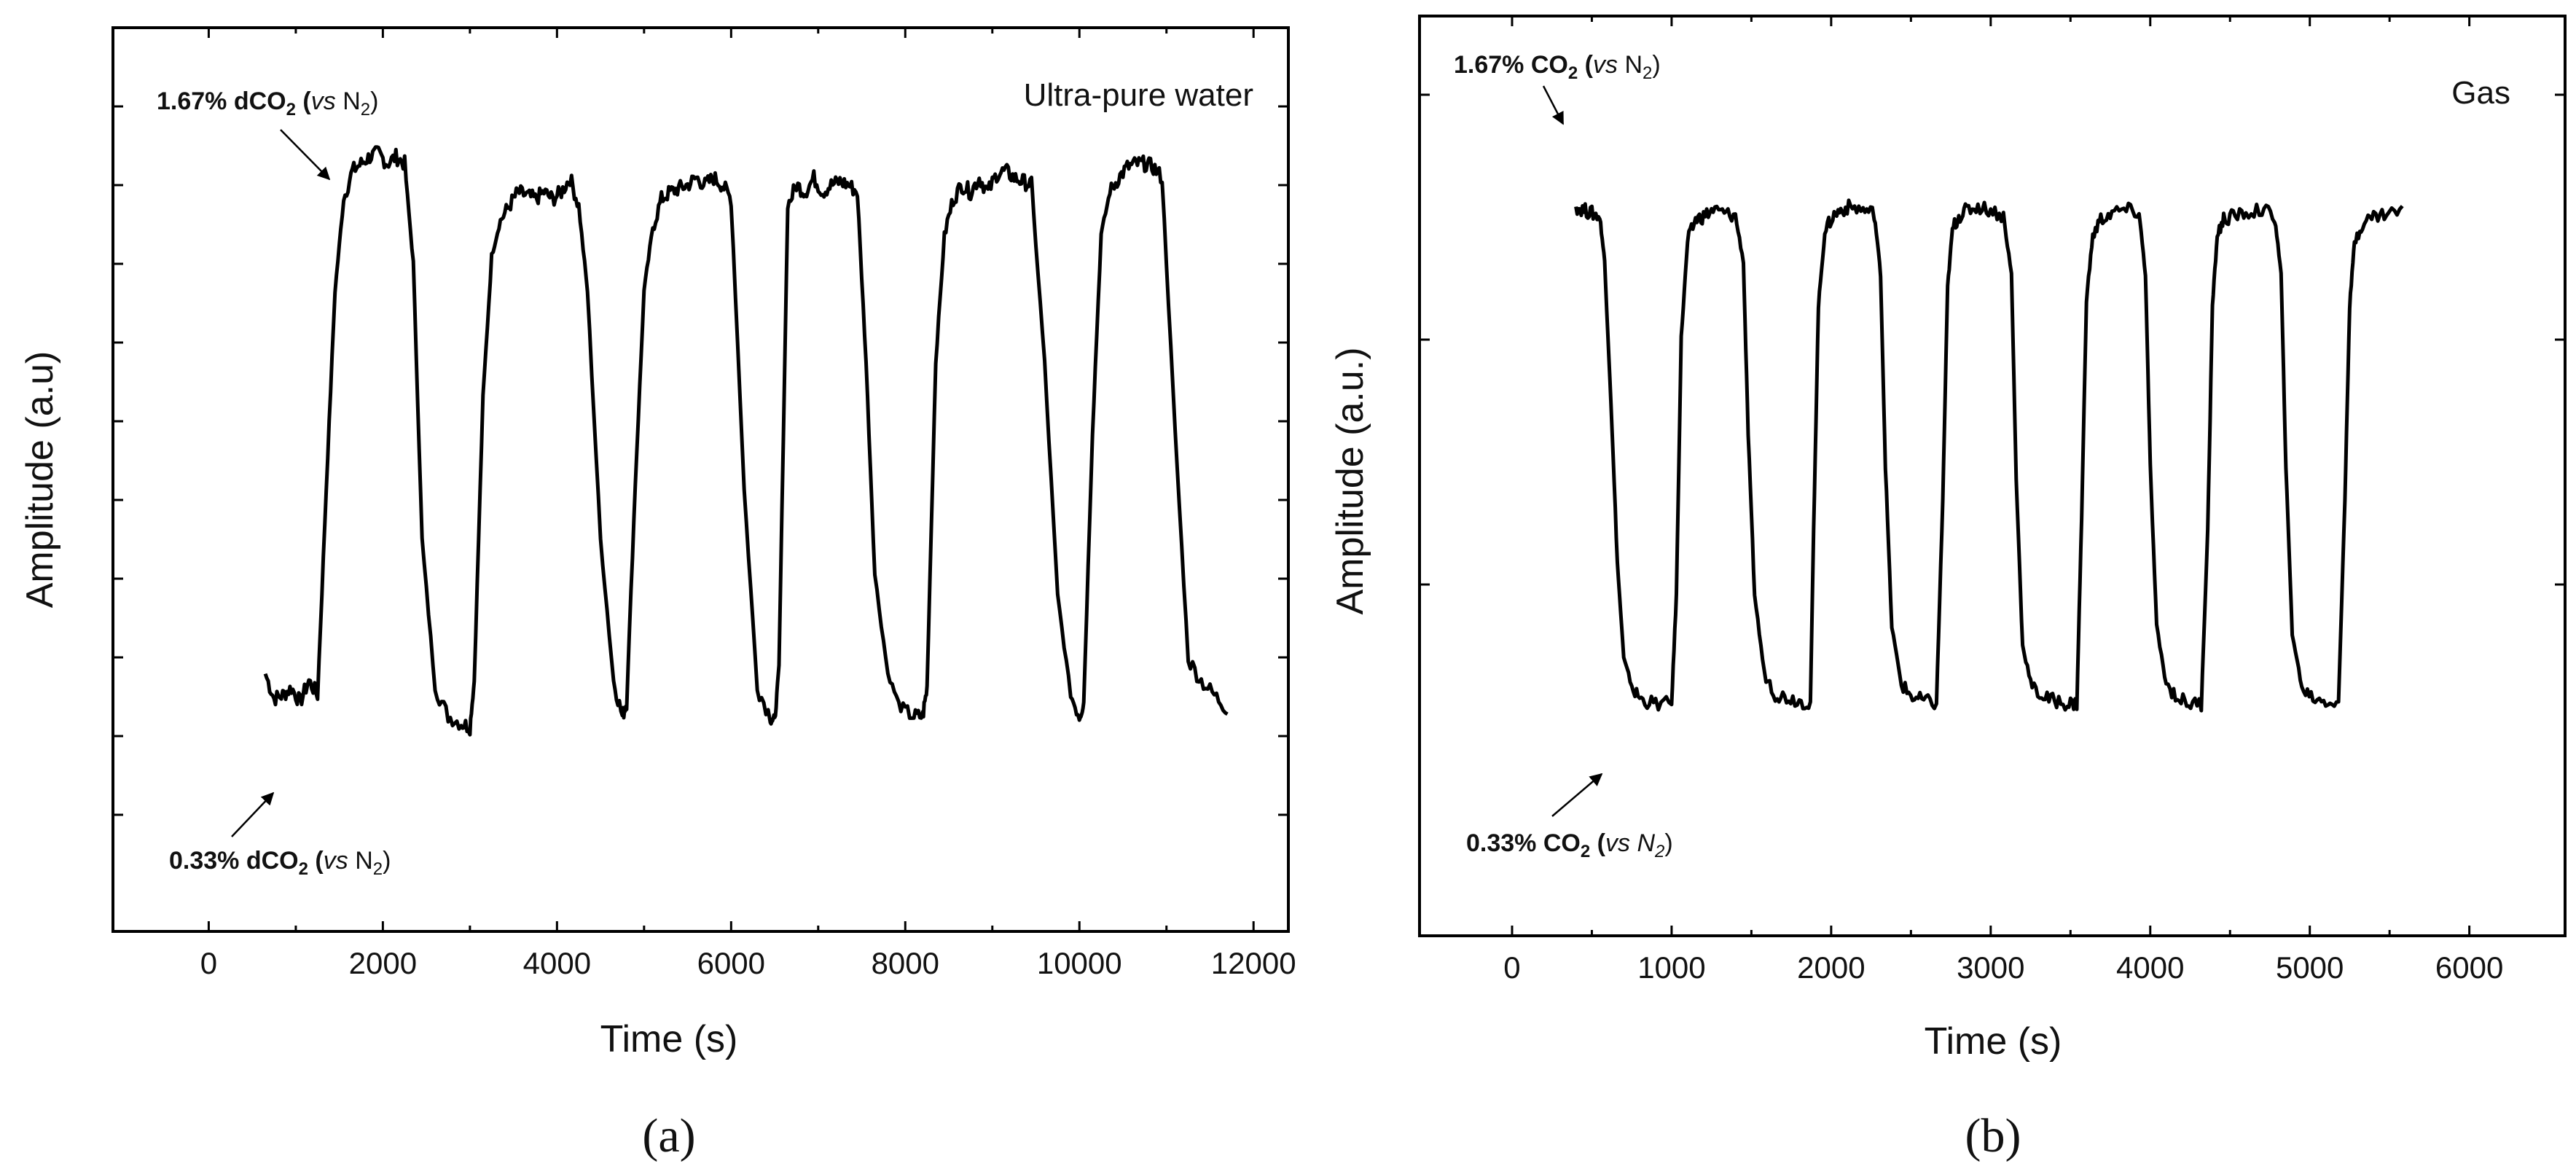  What do you see at coordinates (253, 814) in the screenshot?
I see `annotation-low-a-arrow` at bounding box center [253, 814].